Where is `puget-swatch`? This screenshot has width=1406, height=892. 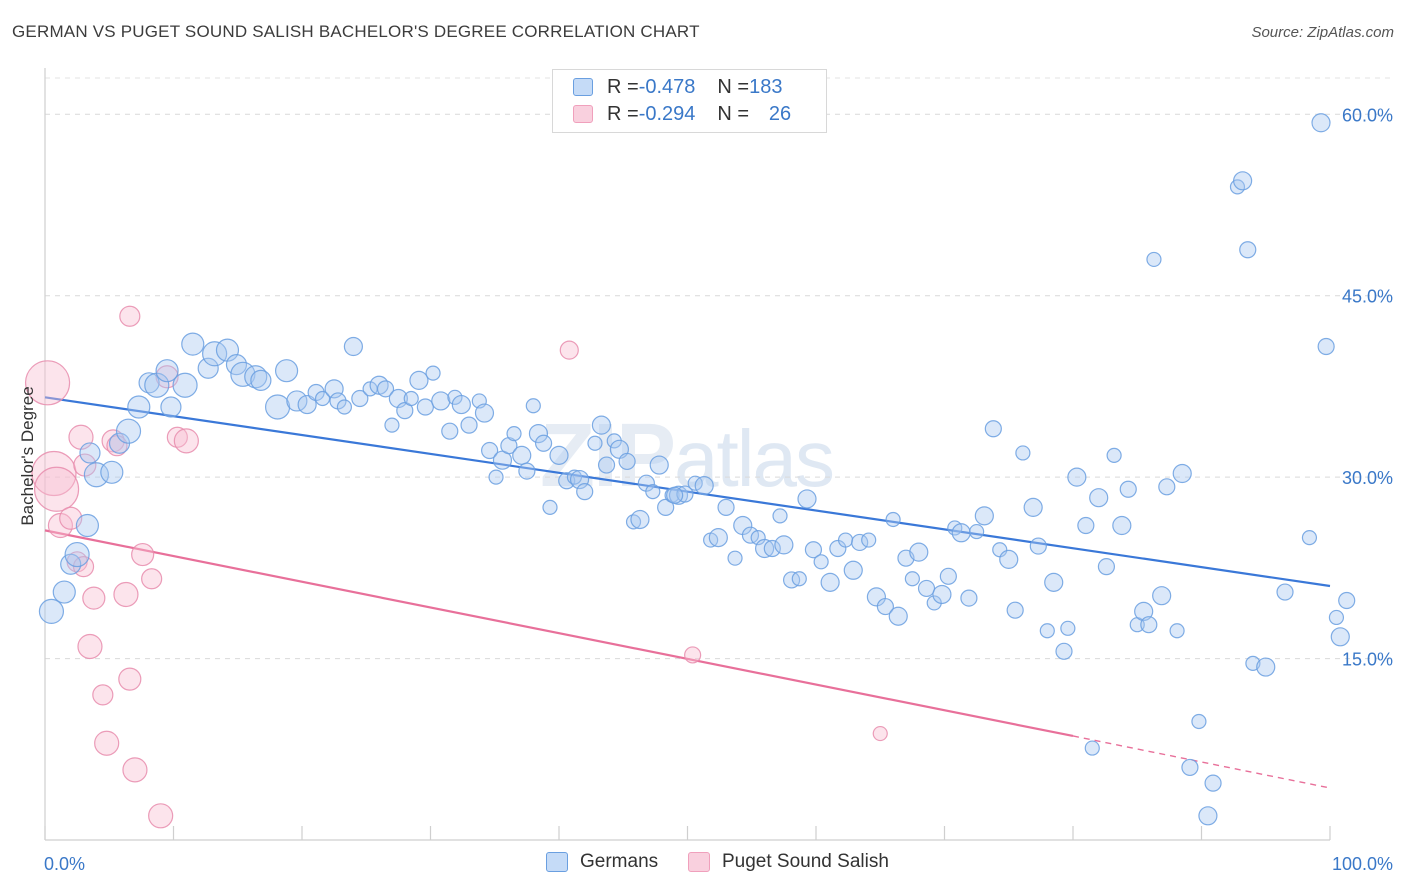
puget-swatch is located at coordinates (583, 114).